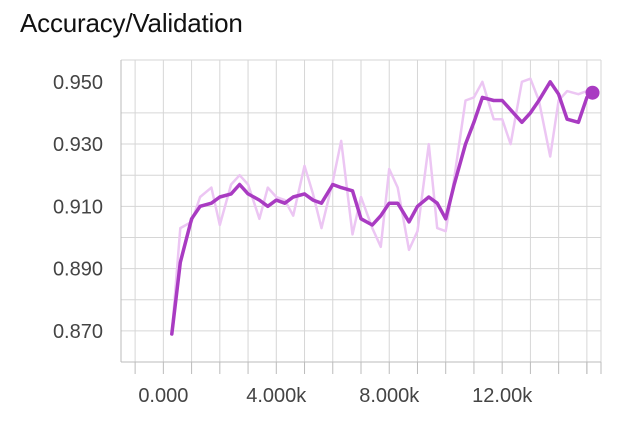 The width and height of the screenshot is (630, 422). I want to click on x-tick-label: 4.000k, so click(276, 396).